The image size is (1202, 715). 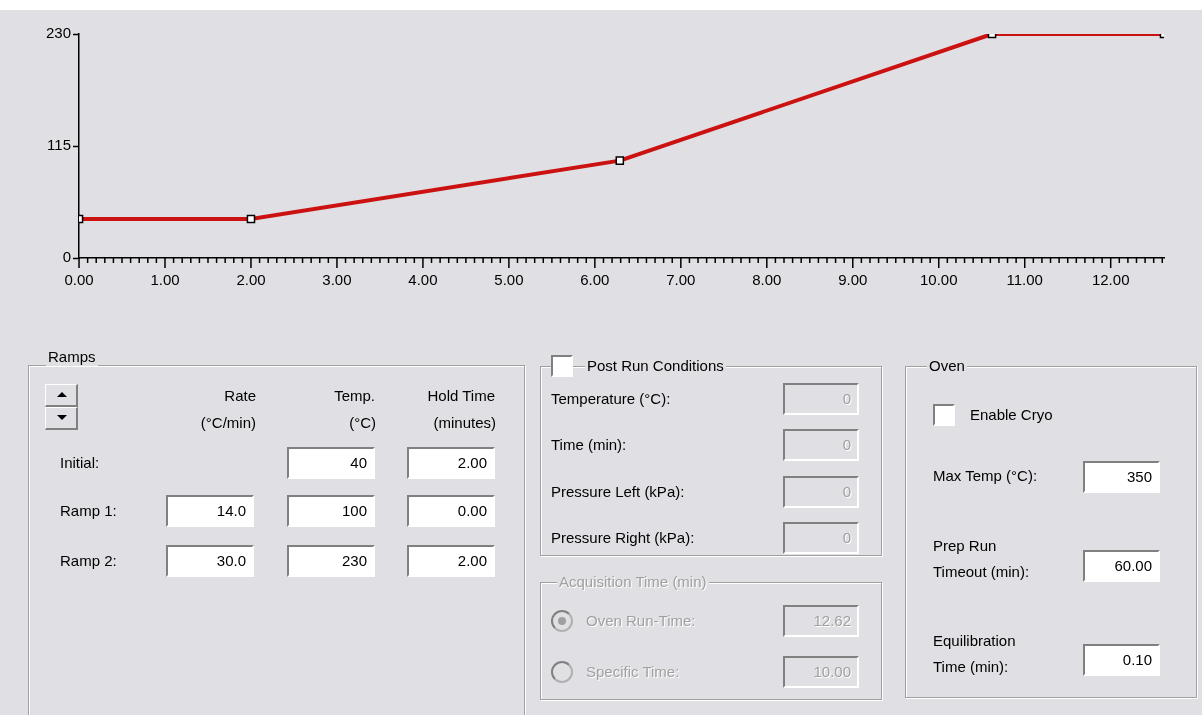 I want to click on text: Specific Time:, so click(x=633, y=672).